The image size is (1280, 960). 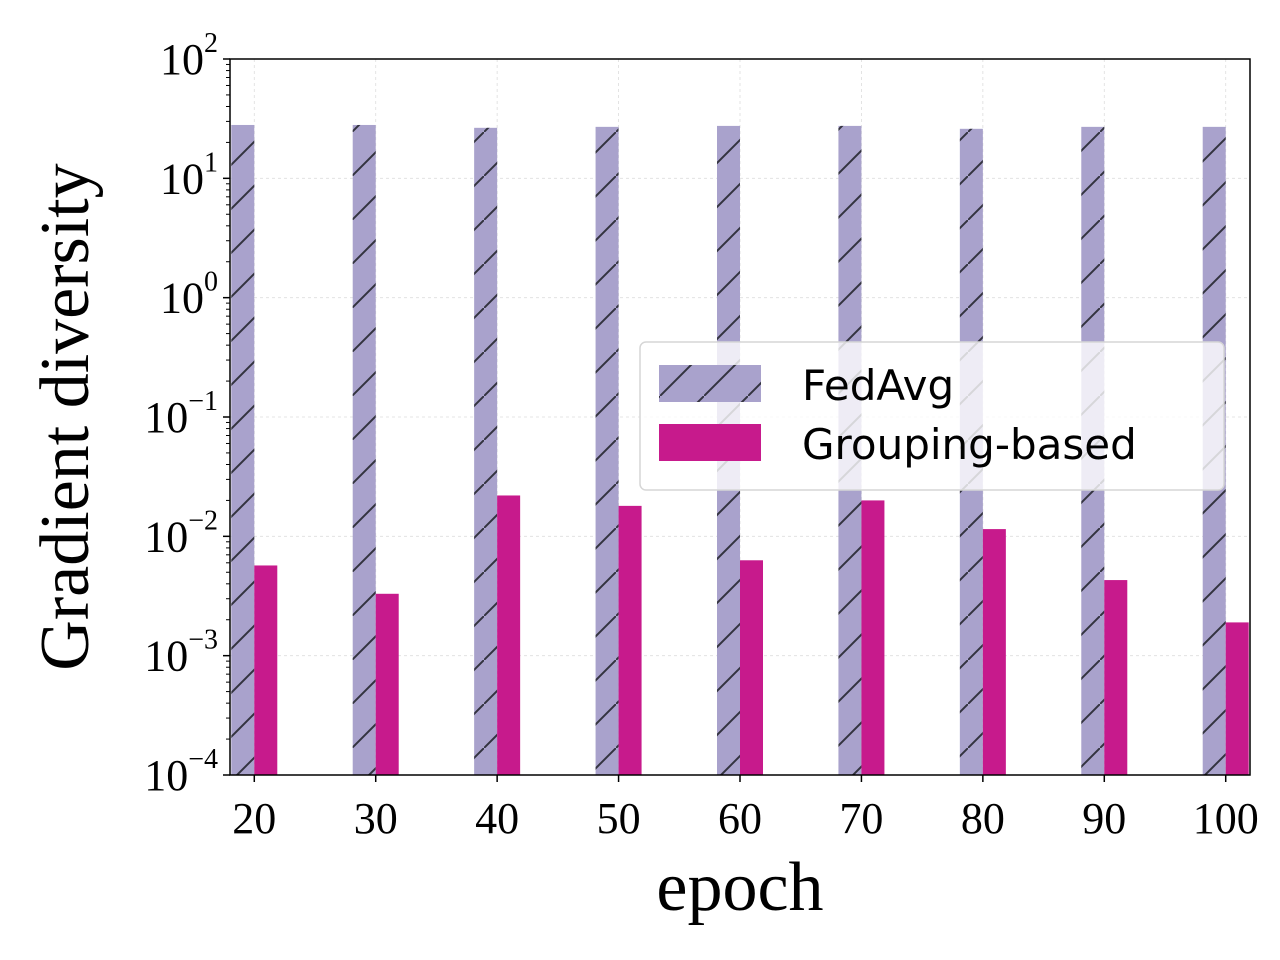 I want to click on x-tick-label: 30, so click(x=376, y=818).